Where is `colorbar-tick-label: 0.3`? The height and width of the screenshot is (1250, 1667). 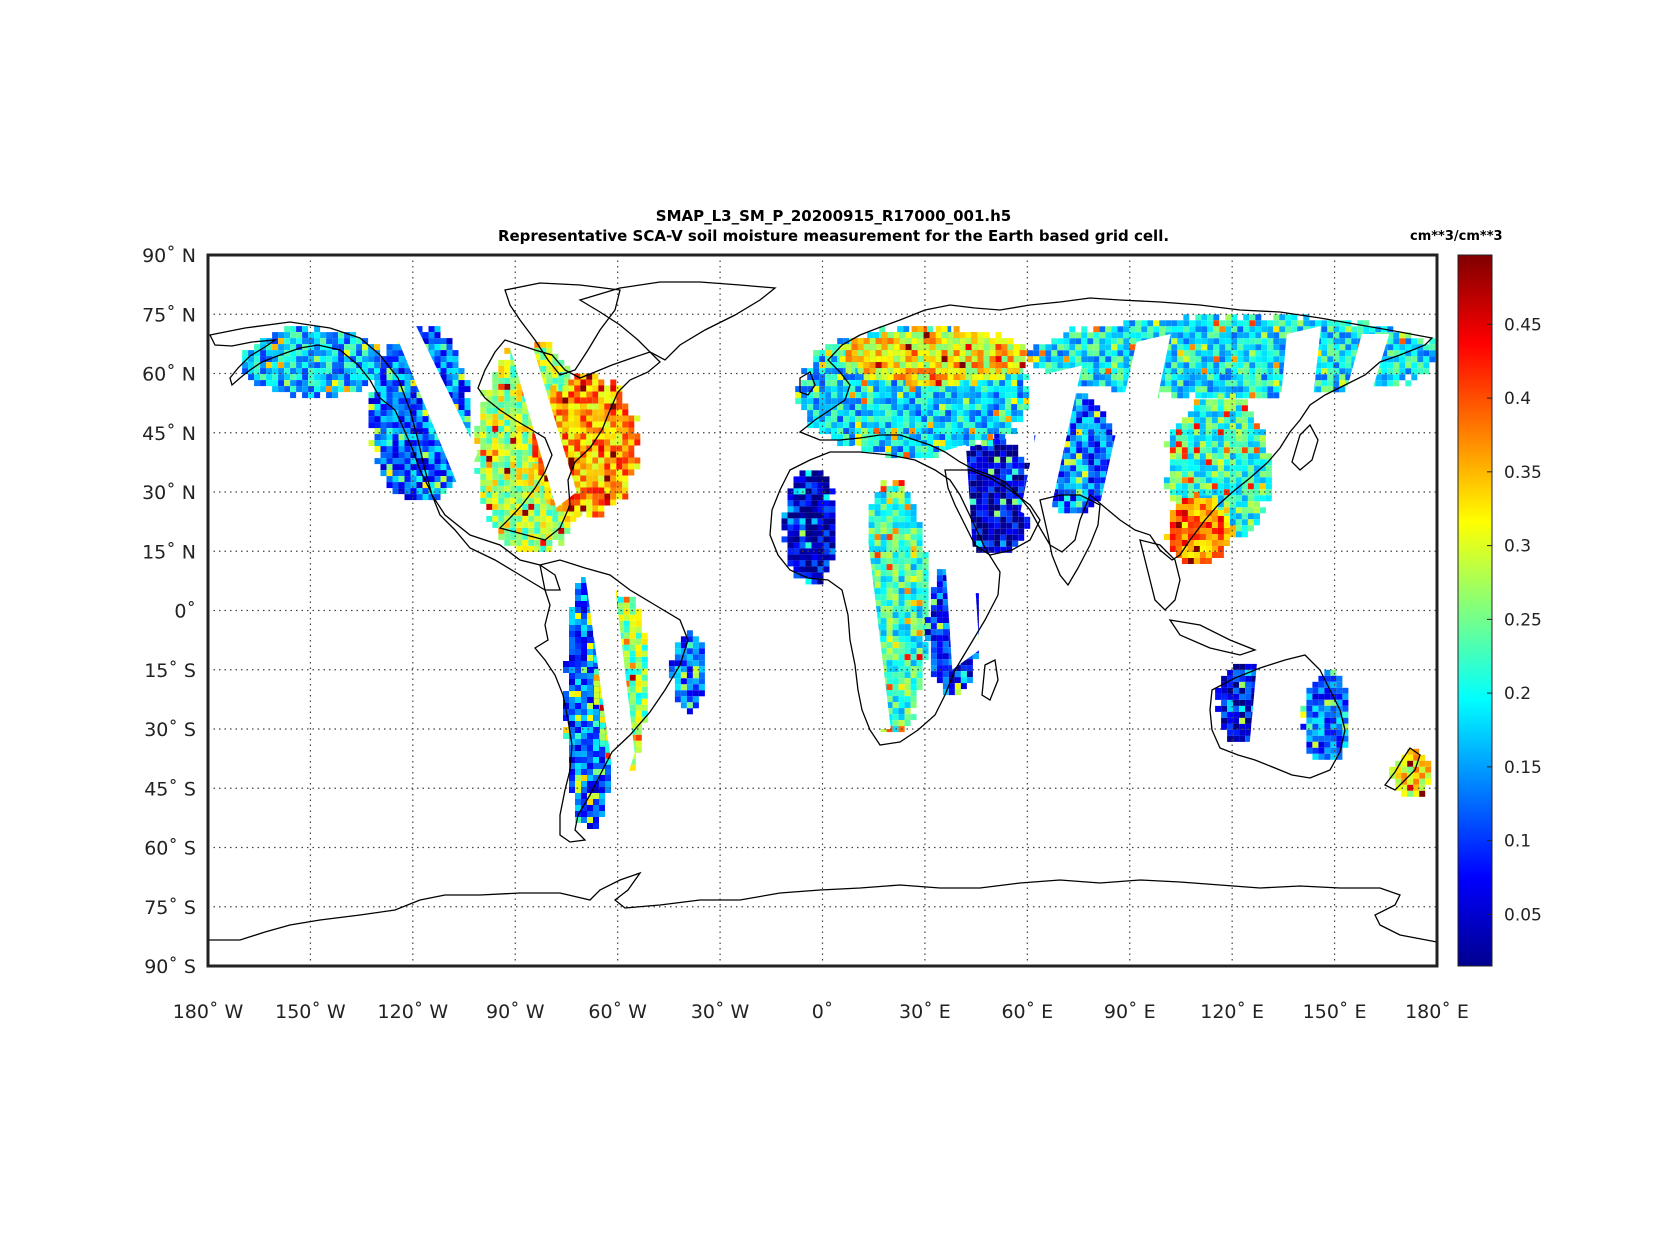
colorbar-tick-label: 0.3 is located at coordinates (1517, 547).